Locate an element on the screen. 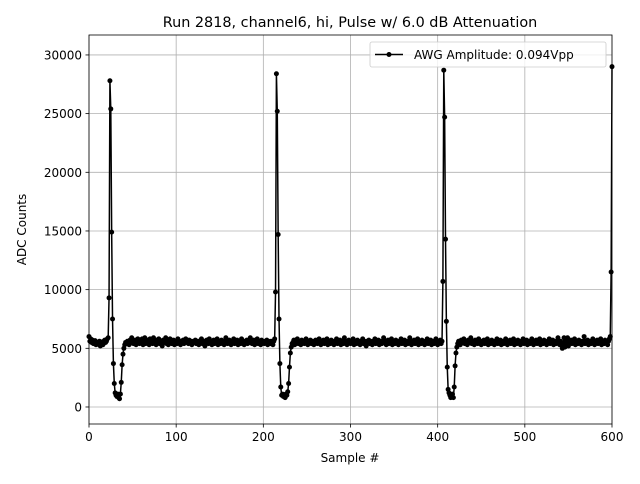  y-tick-label: 5000 is located at coordinates (66, 349).